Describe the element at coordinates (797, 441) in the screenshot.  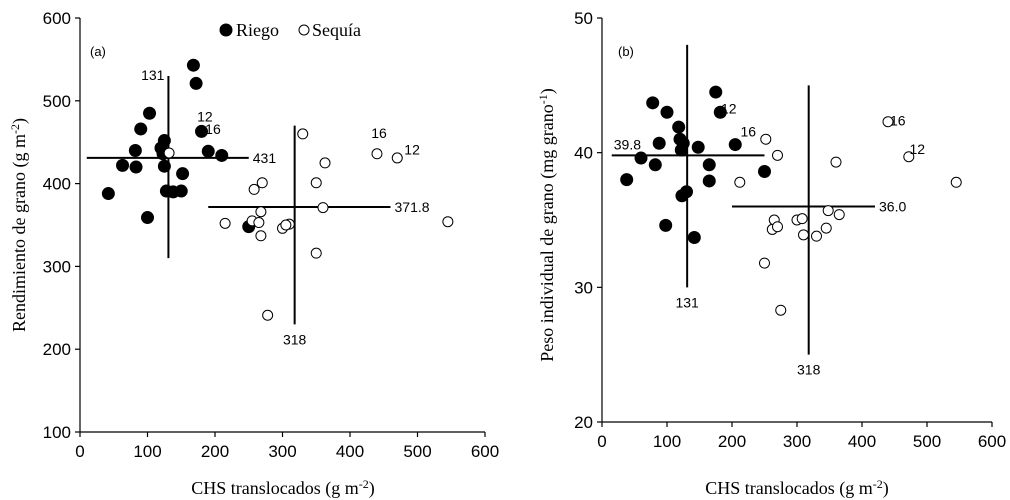
I see `panel-b-x-tick-label: 300` at that location.